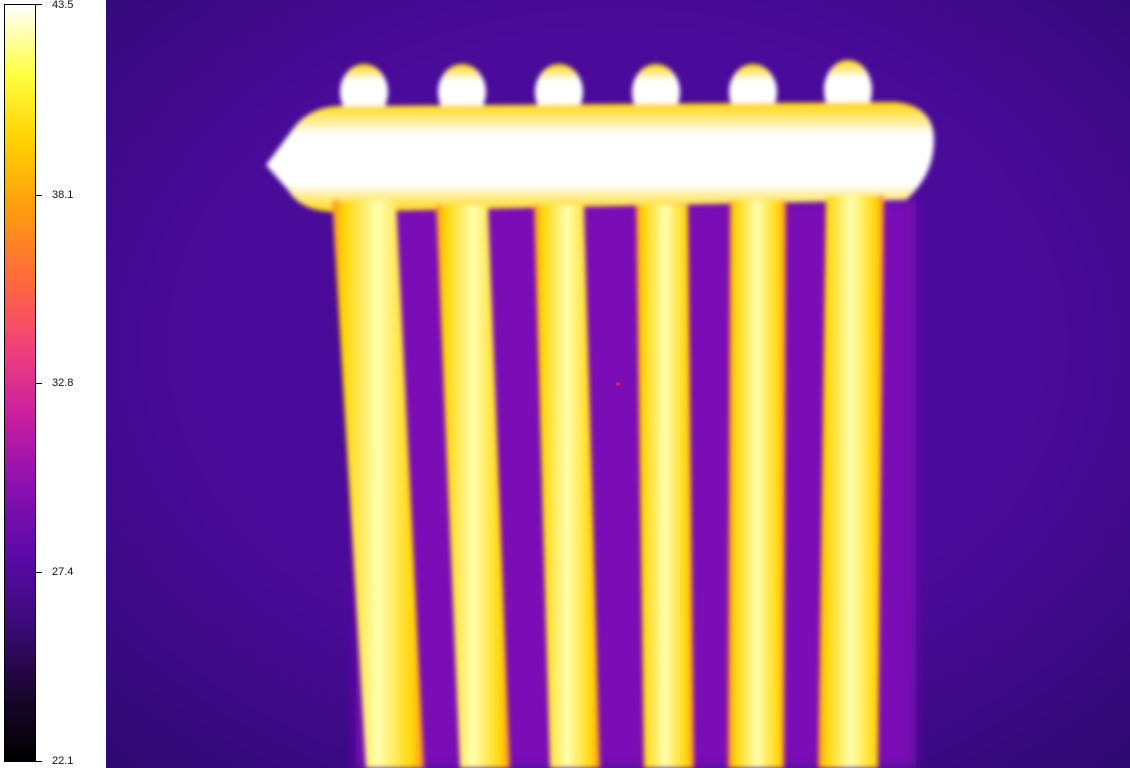 This screenshot has height=768, width=1130. What do you see at coordinates (39, 761) in the screenshot?
I see `tick-min` at bounding box center [39, 761].